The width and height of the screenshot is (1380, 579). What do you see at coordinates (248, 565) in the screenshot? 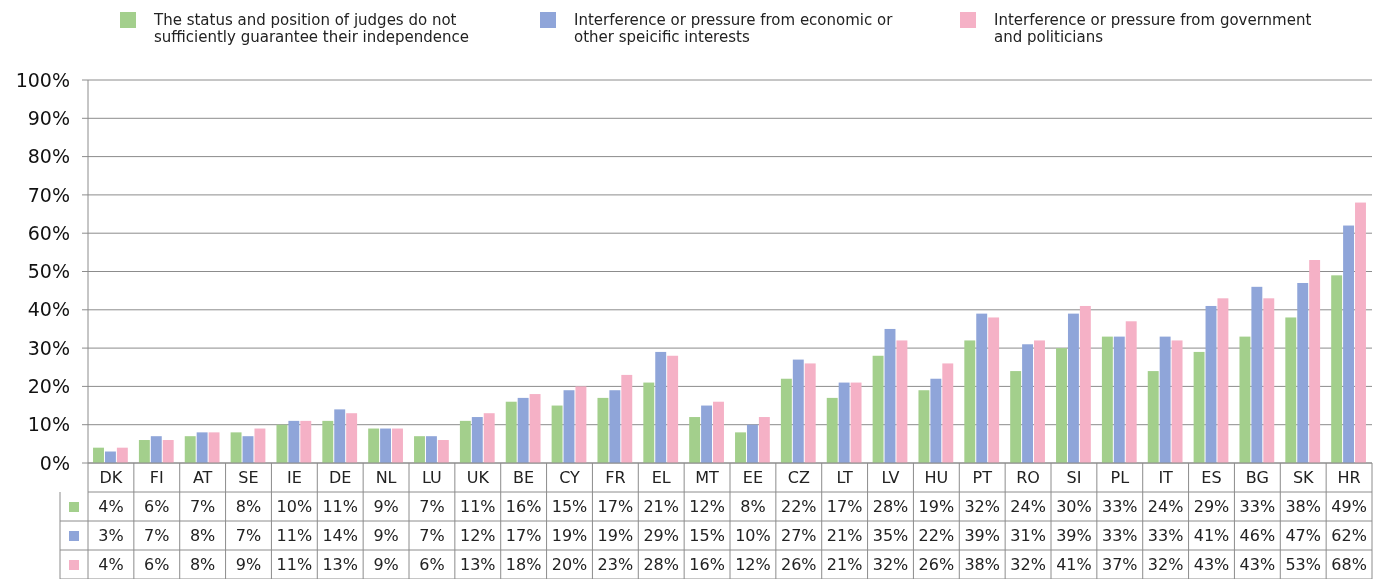
I see `data-label: 9%` at bounding box center [248, 565].